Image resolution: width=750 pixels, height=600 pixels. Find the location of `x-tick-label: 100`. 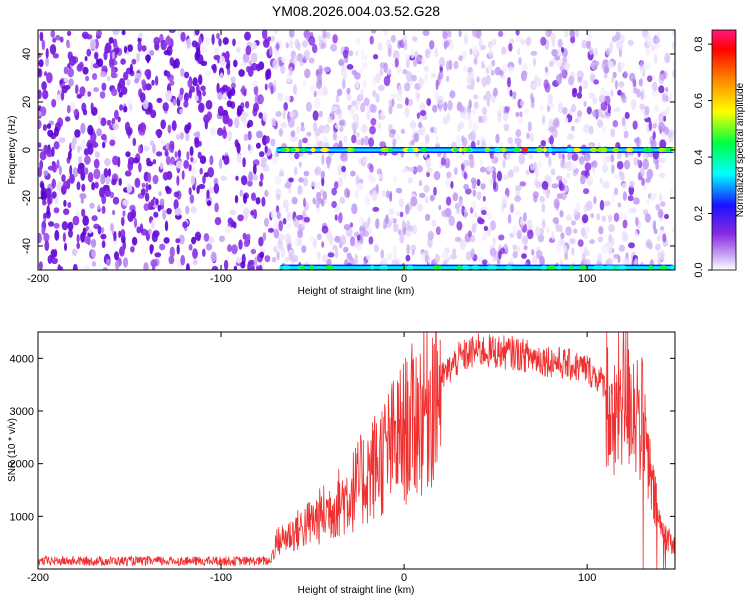

x-tick-label: 100 is located at coordinates (587, 279).